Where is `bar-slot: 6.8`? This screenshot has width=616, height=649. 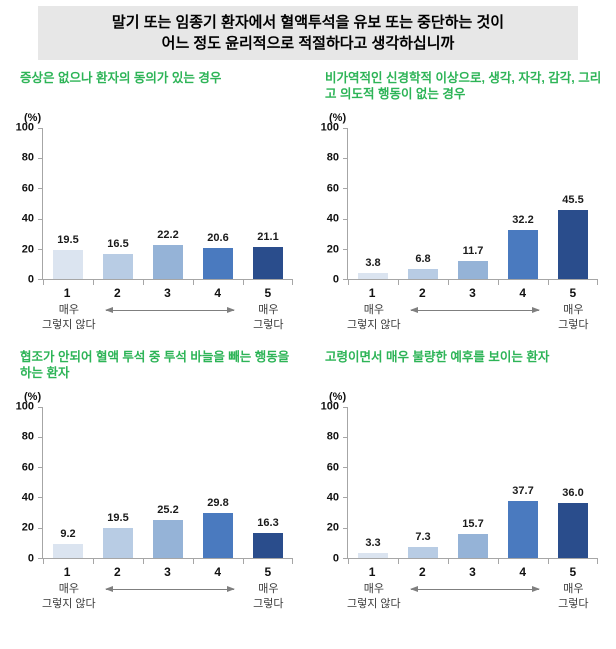 bar-slot: 6.8 is located at coordinates (423, 203).